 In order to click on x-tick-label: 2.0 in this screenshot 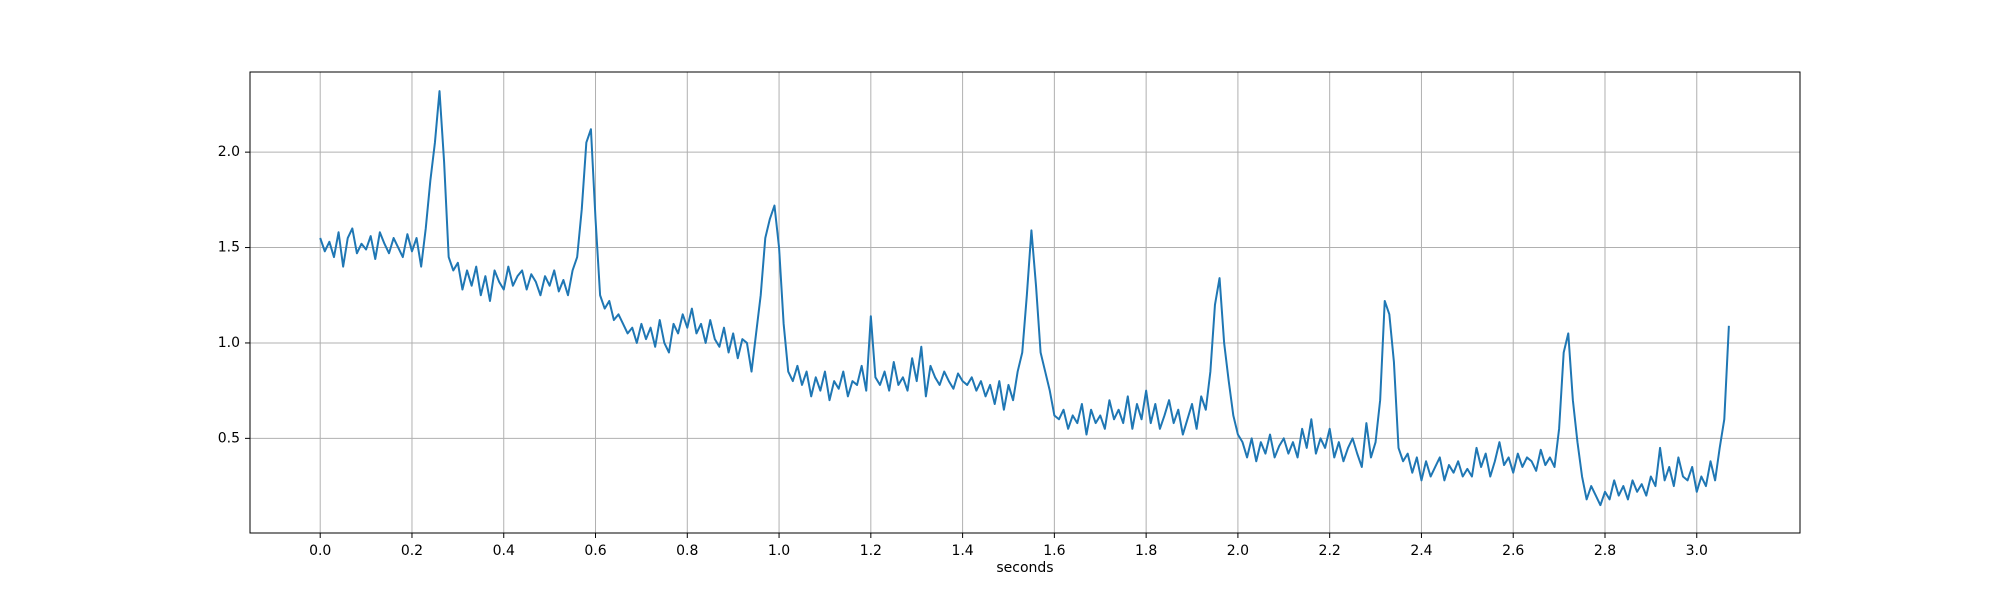, I will do `click(1238, 551)`.